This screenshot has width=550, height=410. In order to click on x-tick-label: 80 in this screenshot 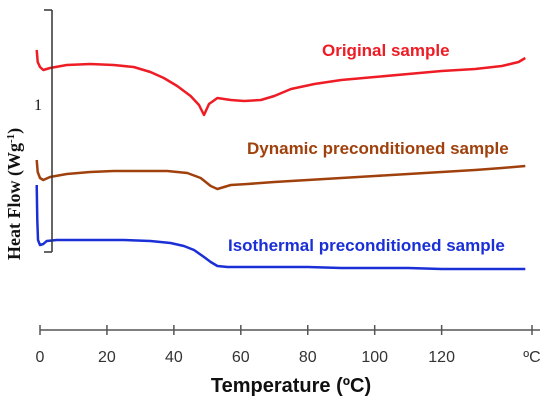, I will do `click(308, 357)`.